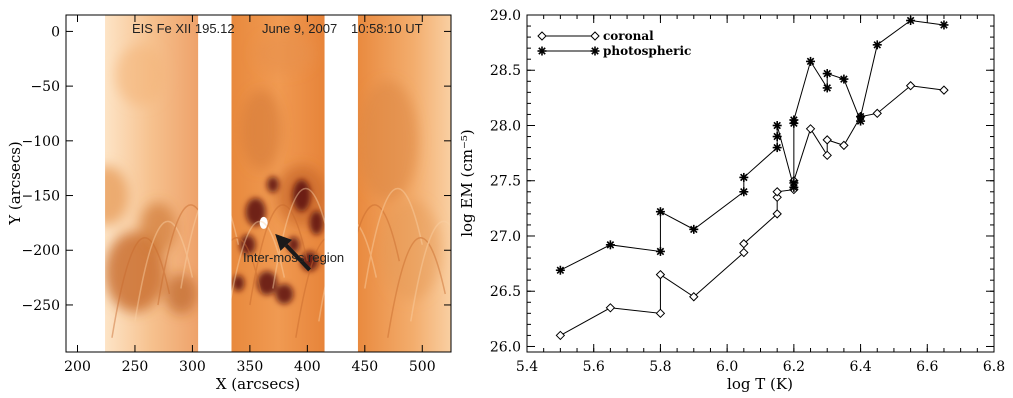  I want to click on image-y-tick-label: −200, so click(41, 251).